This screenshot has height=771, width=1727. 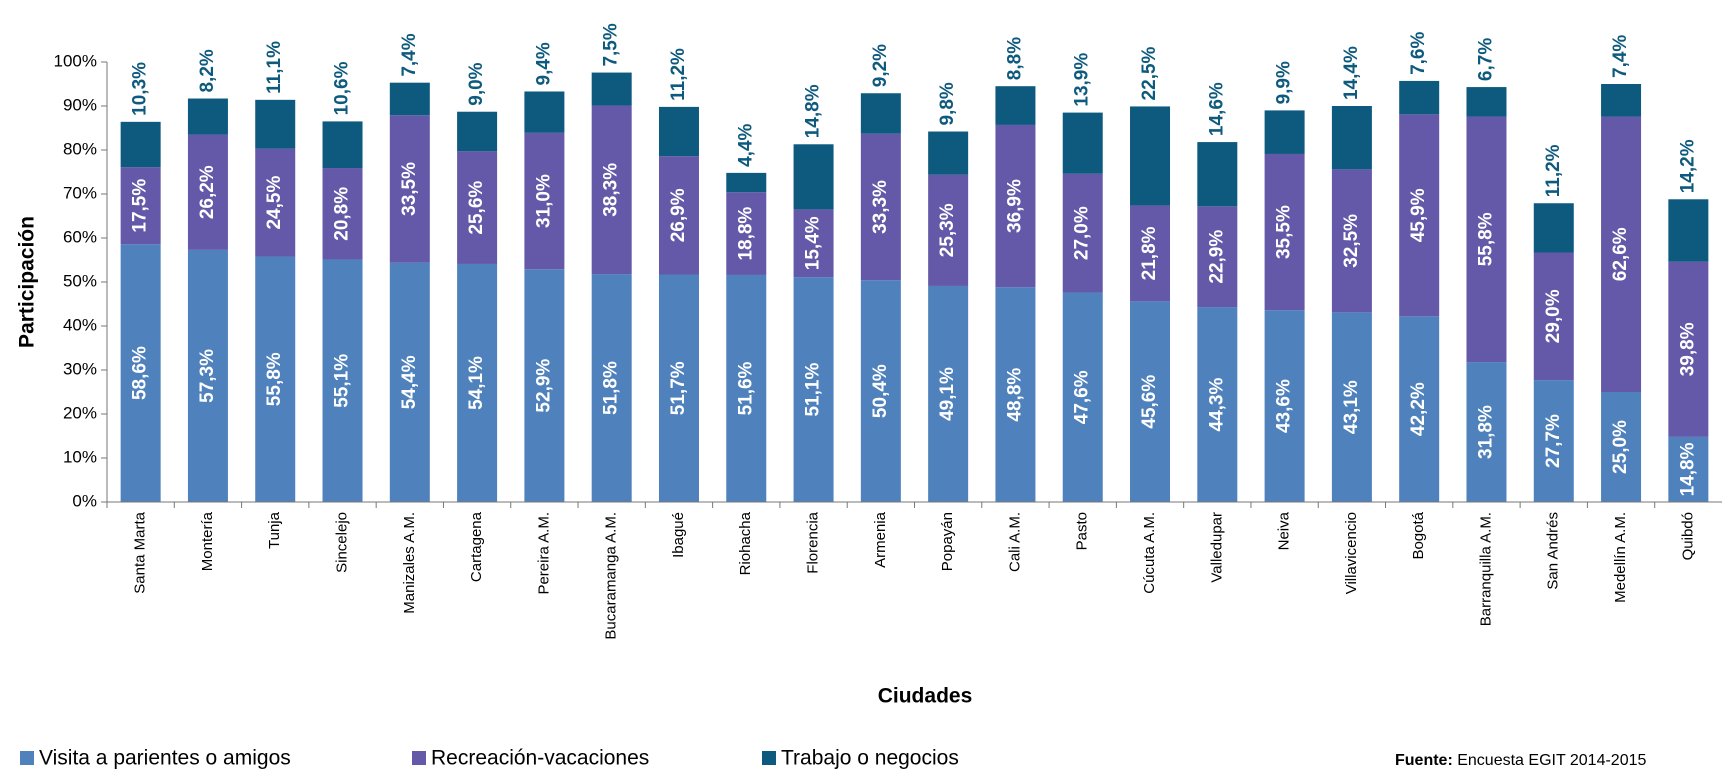 I want to click on data-label: 42,2%, so click(x=1418, y=409).